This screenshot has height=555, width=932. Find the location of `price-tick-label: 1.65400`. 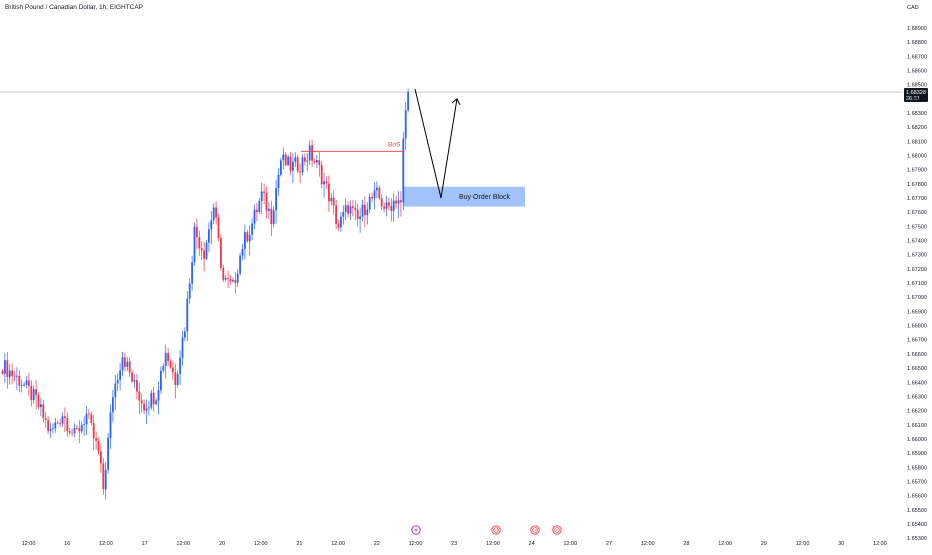

price-tick-label: 1.65400 is located at coordinates (917, 525).